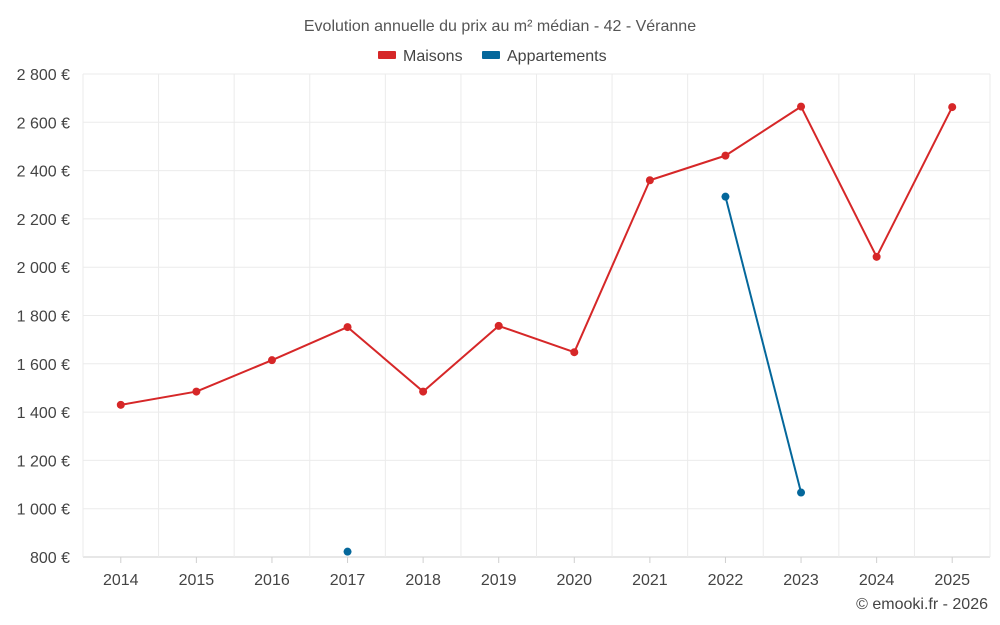  Describe the element at coordinates (499, 580) in the screenshot. I see `x-tick-label: 2019` at that location.